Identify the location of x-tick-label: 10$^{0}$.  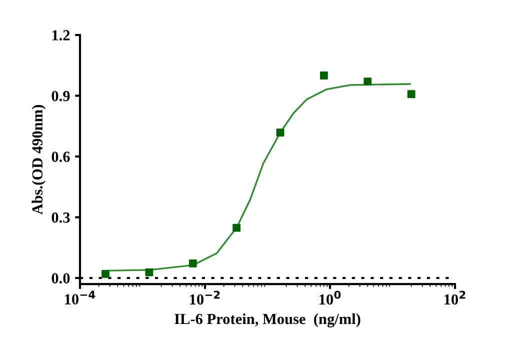
(330, 297).